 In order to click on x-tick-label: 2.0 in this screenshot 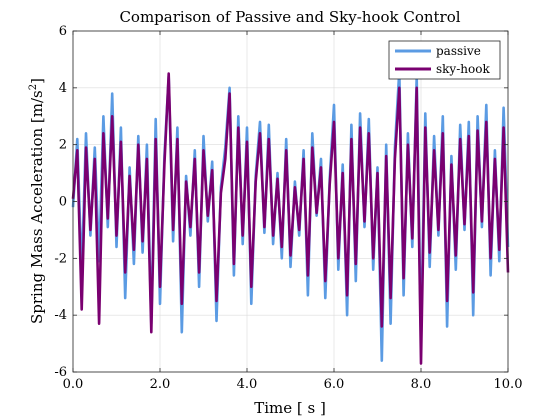, I will do `click(160, 384)`.